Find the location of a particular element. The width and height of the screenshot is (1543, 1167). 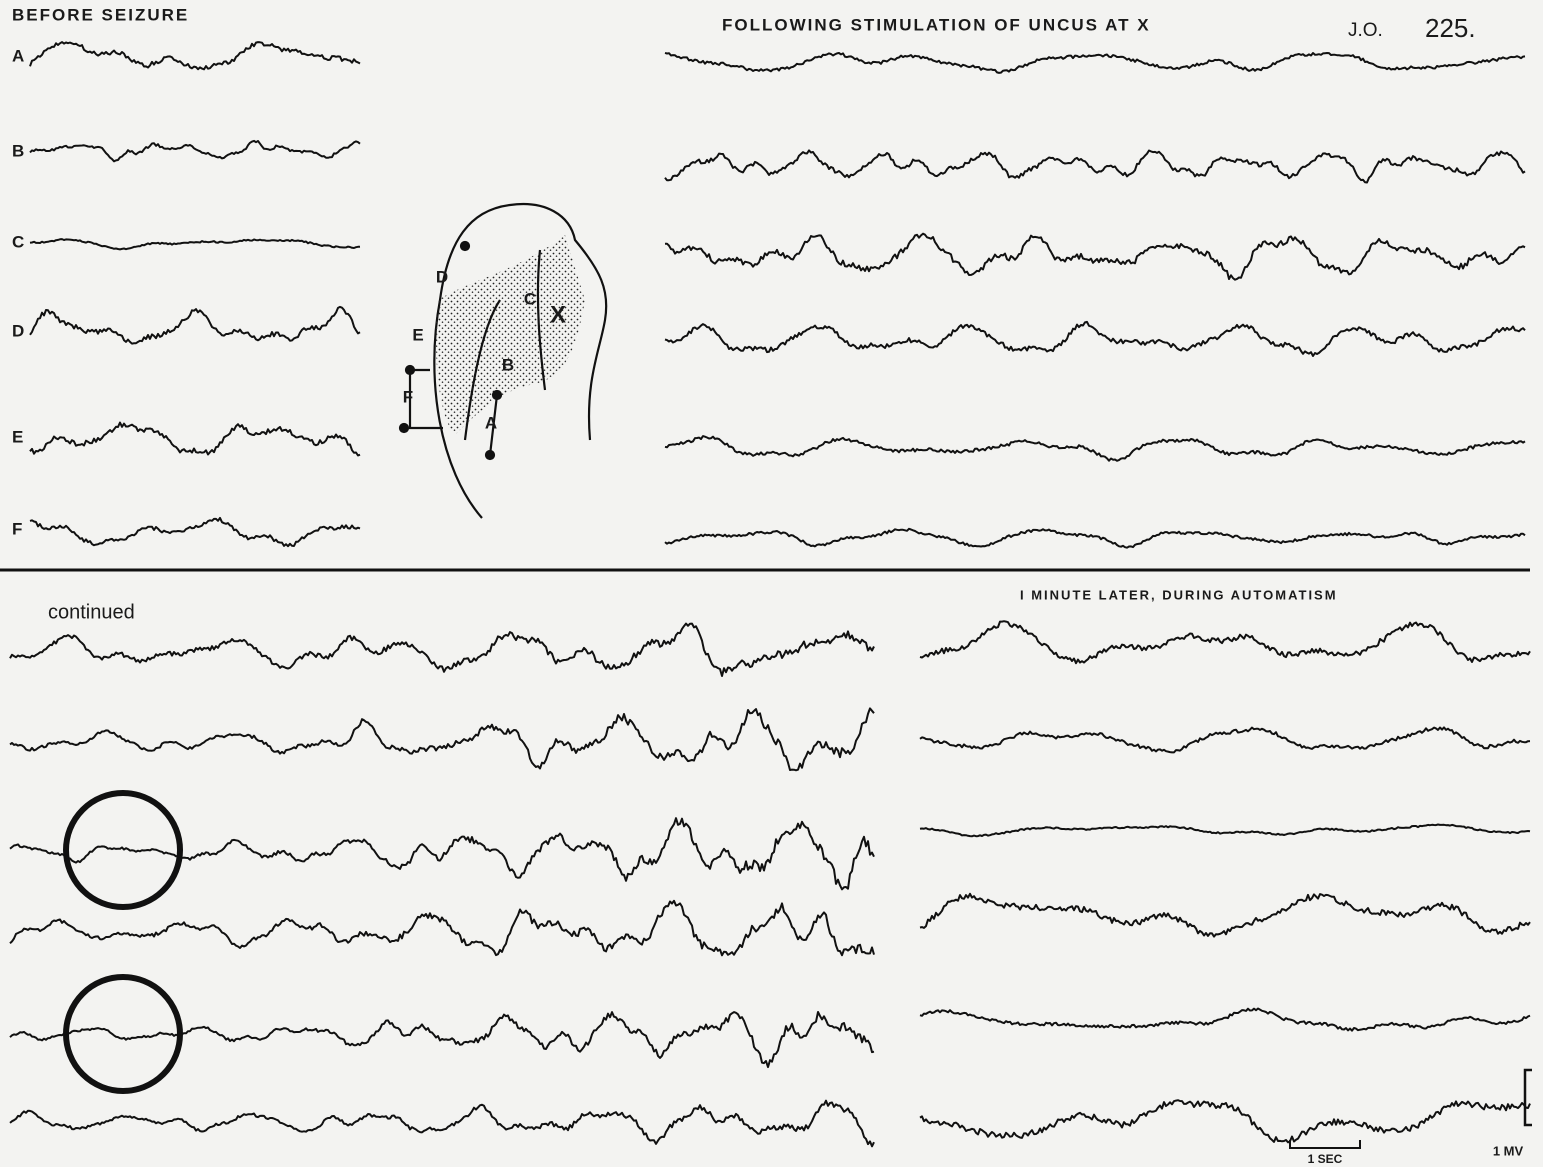

highlight-circle is located at coordinates (123, 850).